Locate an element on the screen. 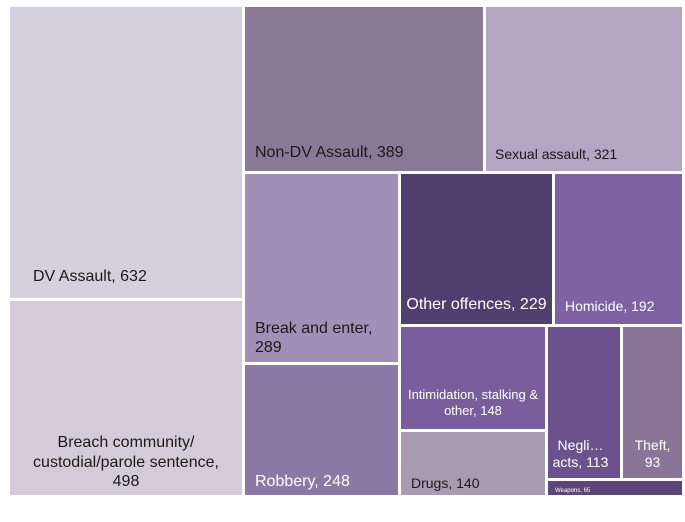 The image size is (685, 522). tile-robbery: Robbery, 248 is located at coordinates (321, 430).